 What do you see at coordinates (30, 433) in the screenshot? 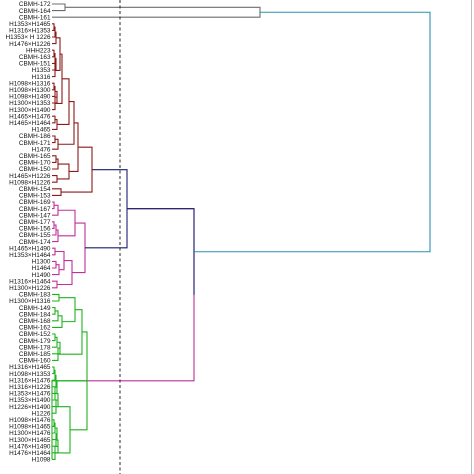
I see `leaf-label: H1300×H1476` at bounding box center [30, 433].